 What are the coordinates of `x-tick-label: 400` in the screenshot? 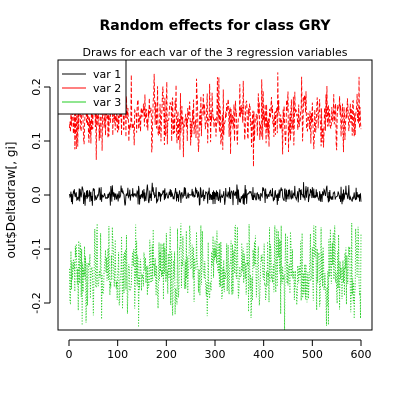 It's located at (263, 354).